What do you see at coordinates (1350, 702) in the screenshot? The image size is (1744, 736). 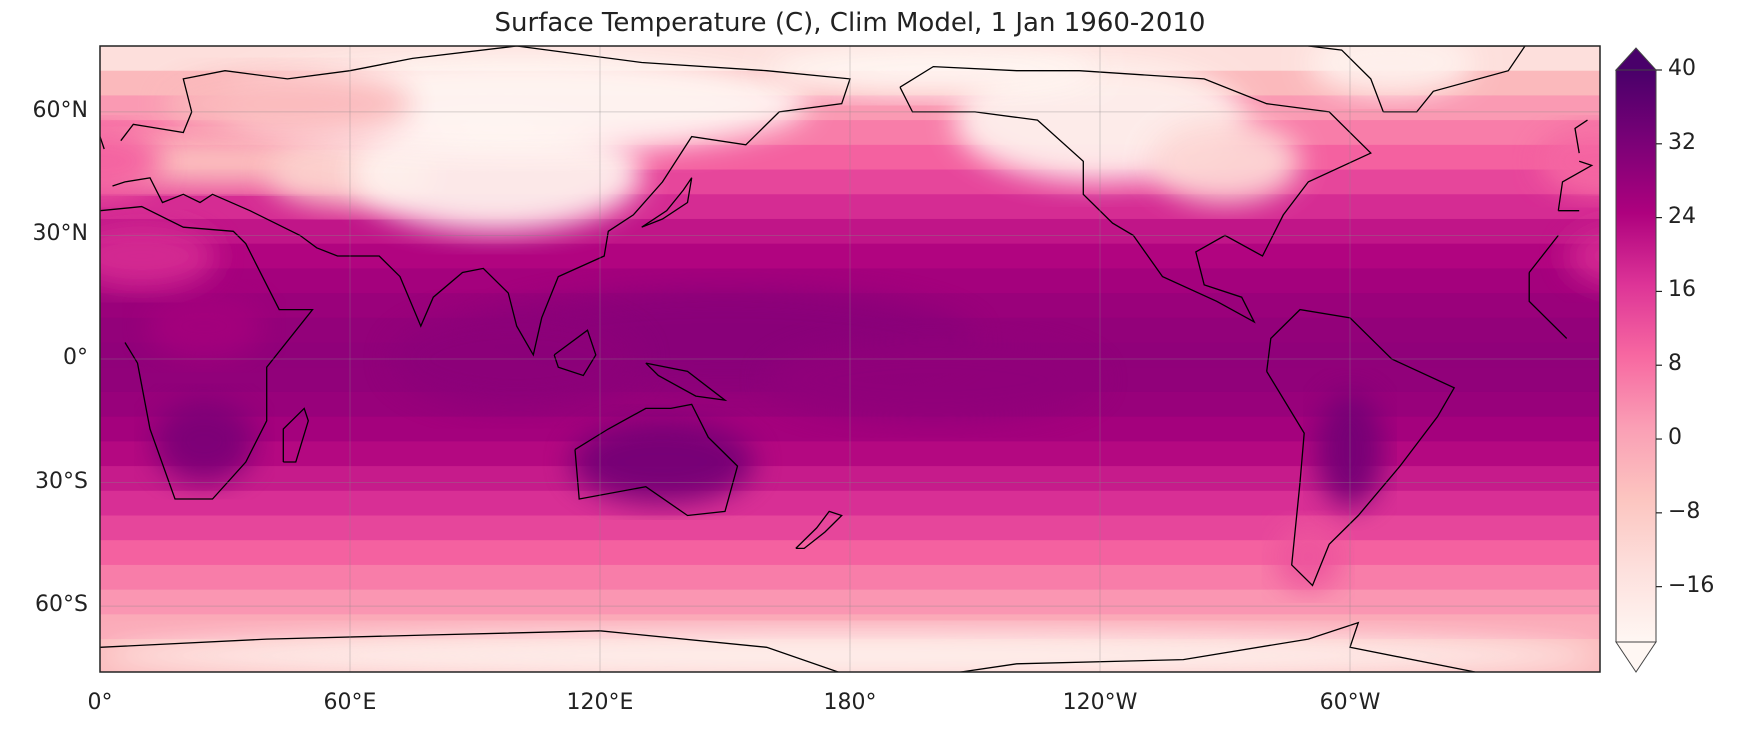 I see `lon-tick-label: 60°W` at bounding box center [1350, 702].